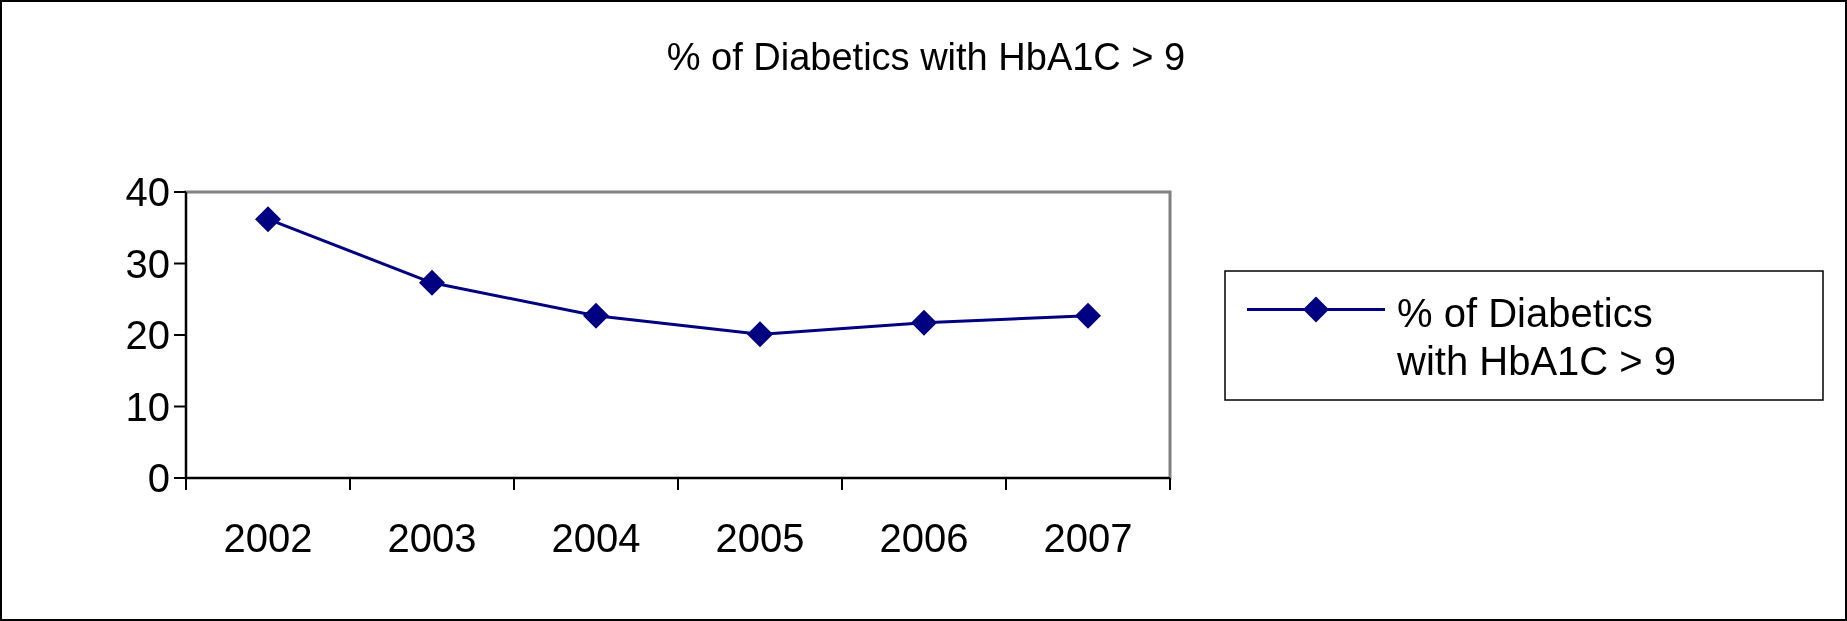 The image size is (1847, 621). What do you see at coordinates (268, 538) in the screenshot?
I see `x-tick-label: 2002` at bounding box center [268, 538].